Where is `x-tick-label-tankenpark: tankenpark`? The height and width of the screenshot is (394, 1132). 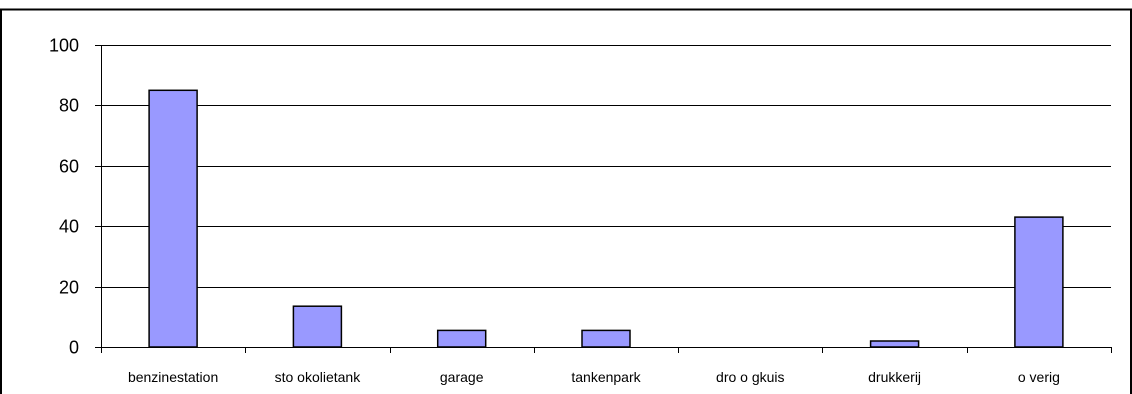 x-tick-label-tankenpark: tankenpark is located at coordinates (606, 377).